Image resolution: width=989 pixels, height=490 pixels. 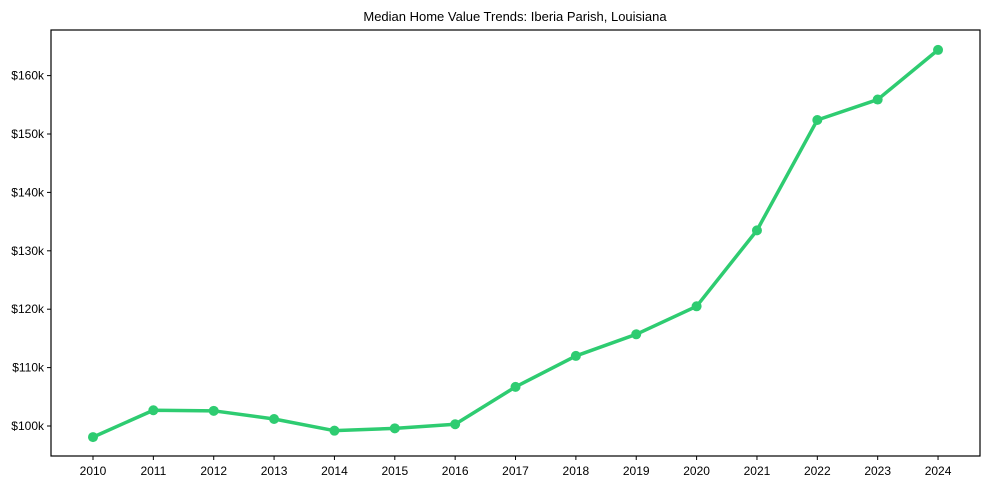 I want to click on y-tick-label: $160k, so click(x=28, y=76).